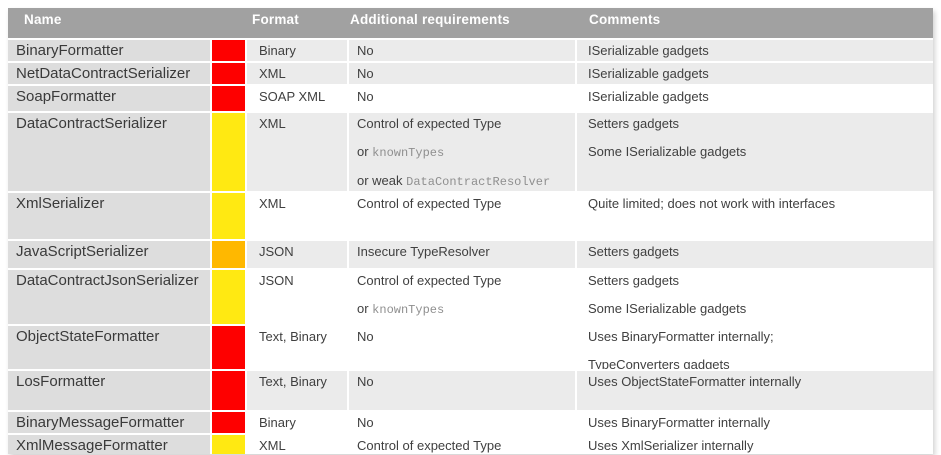 The image size is (941, 455). What do you see at coordinates (755, 444) in the screenshot?
I see `comments-value: Uses XmlSerializer internally` at bounding box center [755, 444].